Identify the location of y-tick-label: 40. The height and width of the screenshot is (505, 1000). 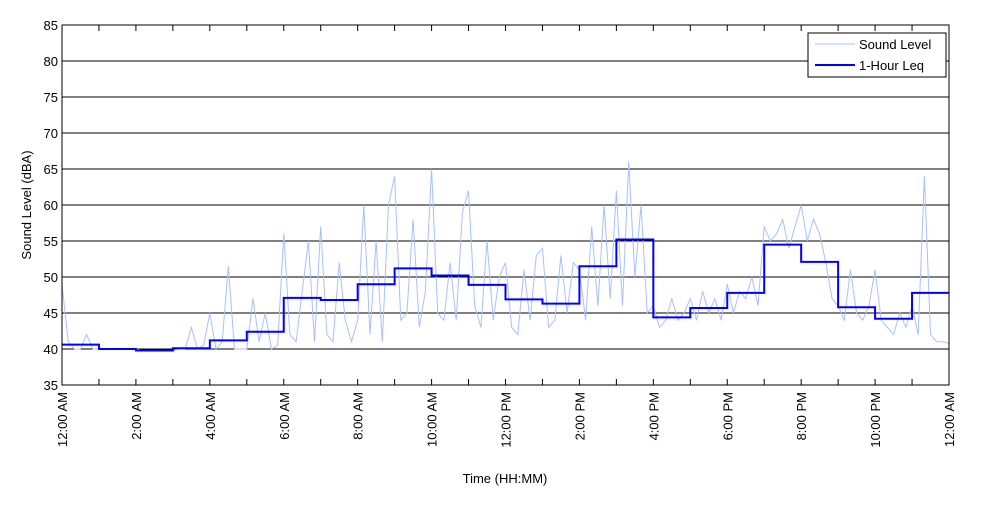
(51, 349).